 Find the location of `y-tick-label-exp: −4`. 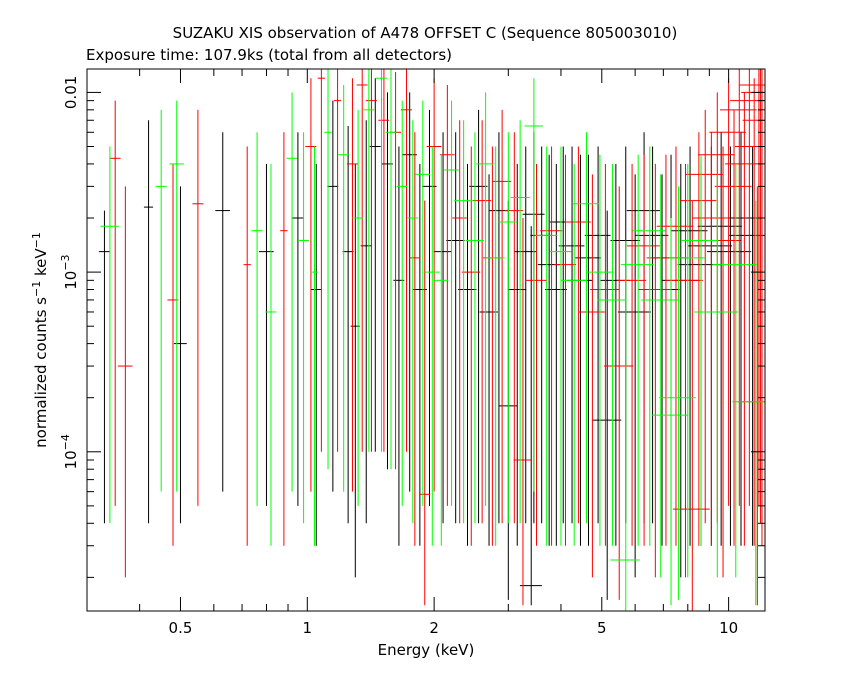

y-tick-label-exp: −4 is located at coordinates (65, 442).